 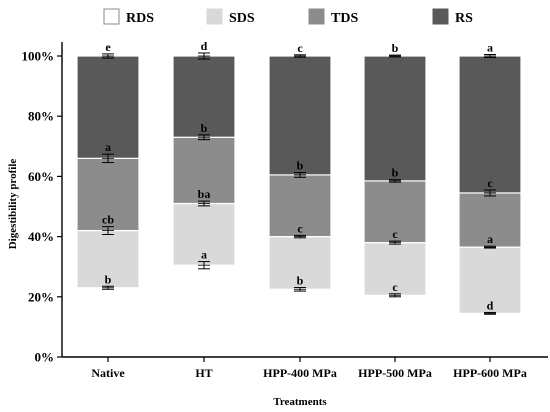 What do you see at coordinates (300, 228) in the screenshot?
I see `sig-letter-sds-2: c` at bounding box center [300, 228].